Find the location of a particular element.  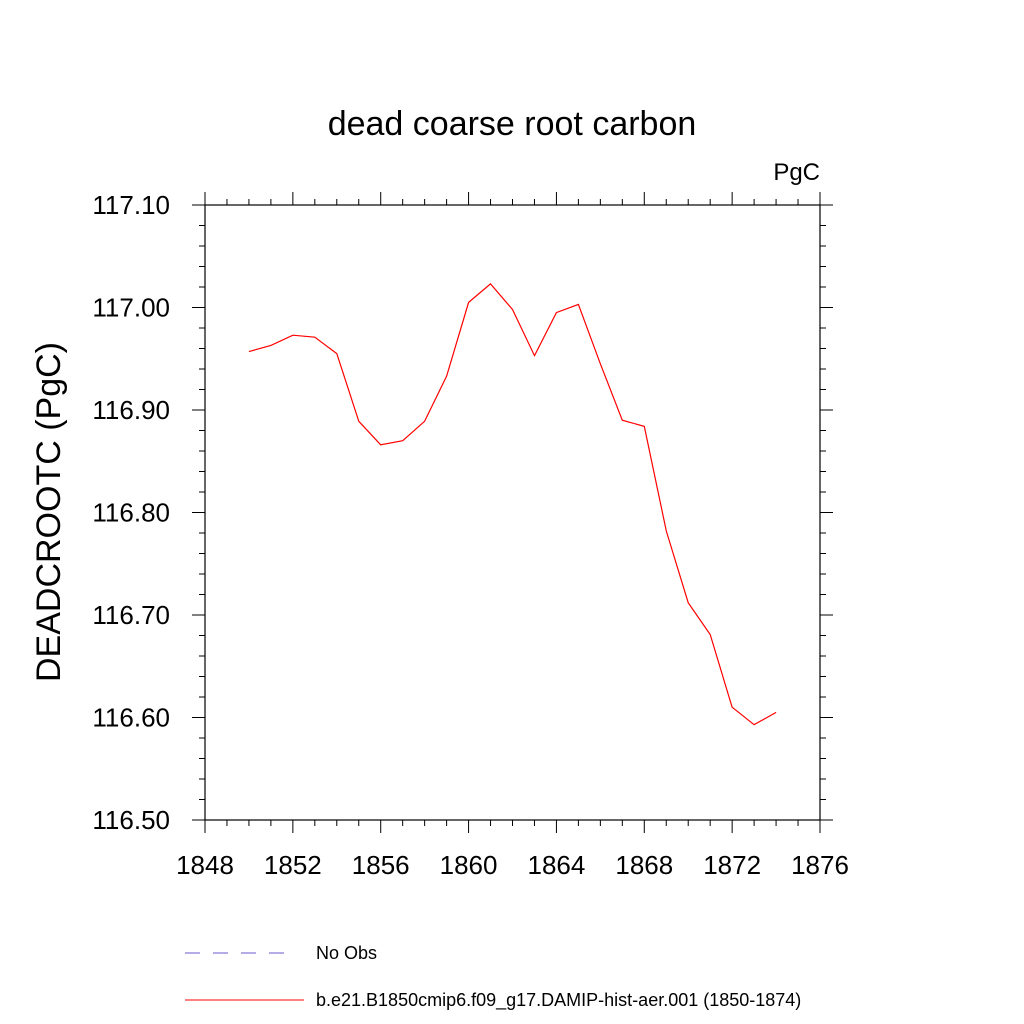

x-tick-label: 1856 is located at coordinates (381, 865).